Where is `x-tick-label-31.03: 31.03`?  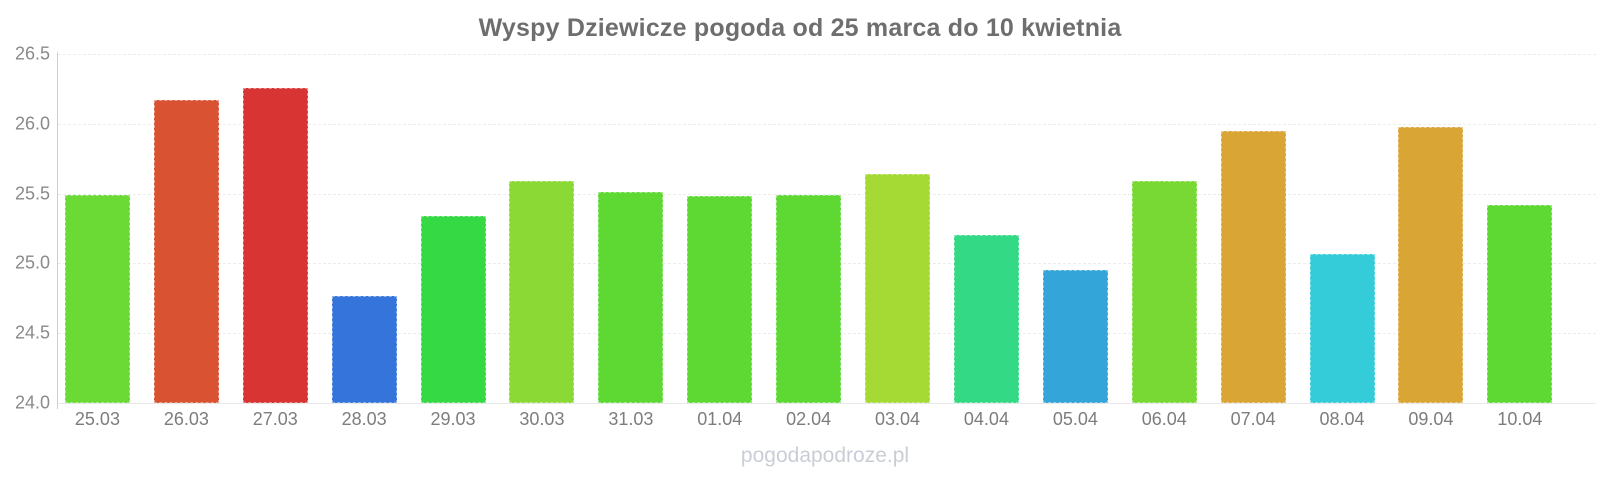
x-tick-label-31.03: 31.03 is located at coordinates (631, 419).